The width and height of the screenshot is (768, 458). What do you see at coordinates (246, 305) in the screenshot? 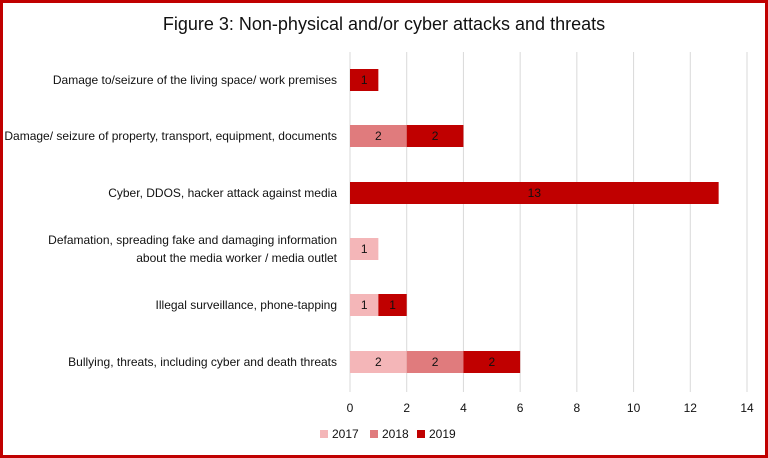
I see `category-label: Illegal surveillance, phone-tapping` at bounding box center [246, 305].